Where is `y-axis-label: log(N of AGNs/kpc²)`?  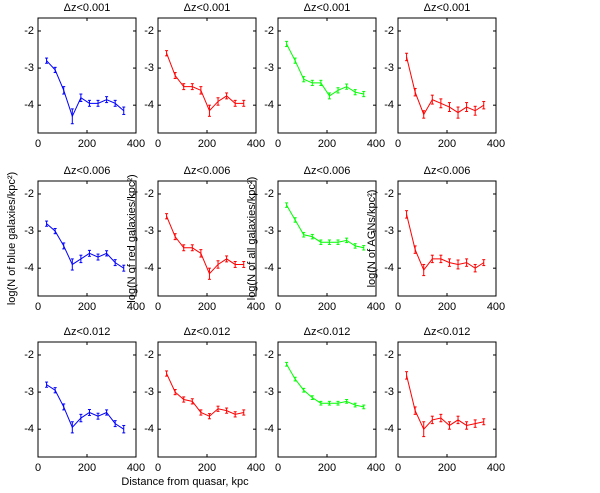
y-axis-label: log(N of AGNs/kpc²) is located at coordinates (372, 239).